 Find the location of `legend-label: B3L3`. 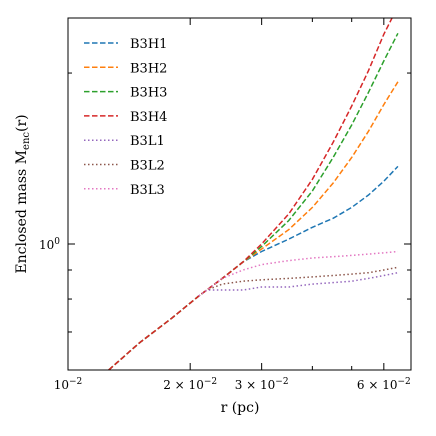

legend-label: B3L3 is located at coordinates (147, 190).